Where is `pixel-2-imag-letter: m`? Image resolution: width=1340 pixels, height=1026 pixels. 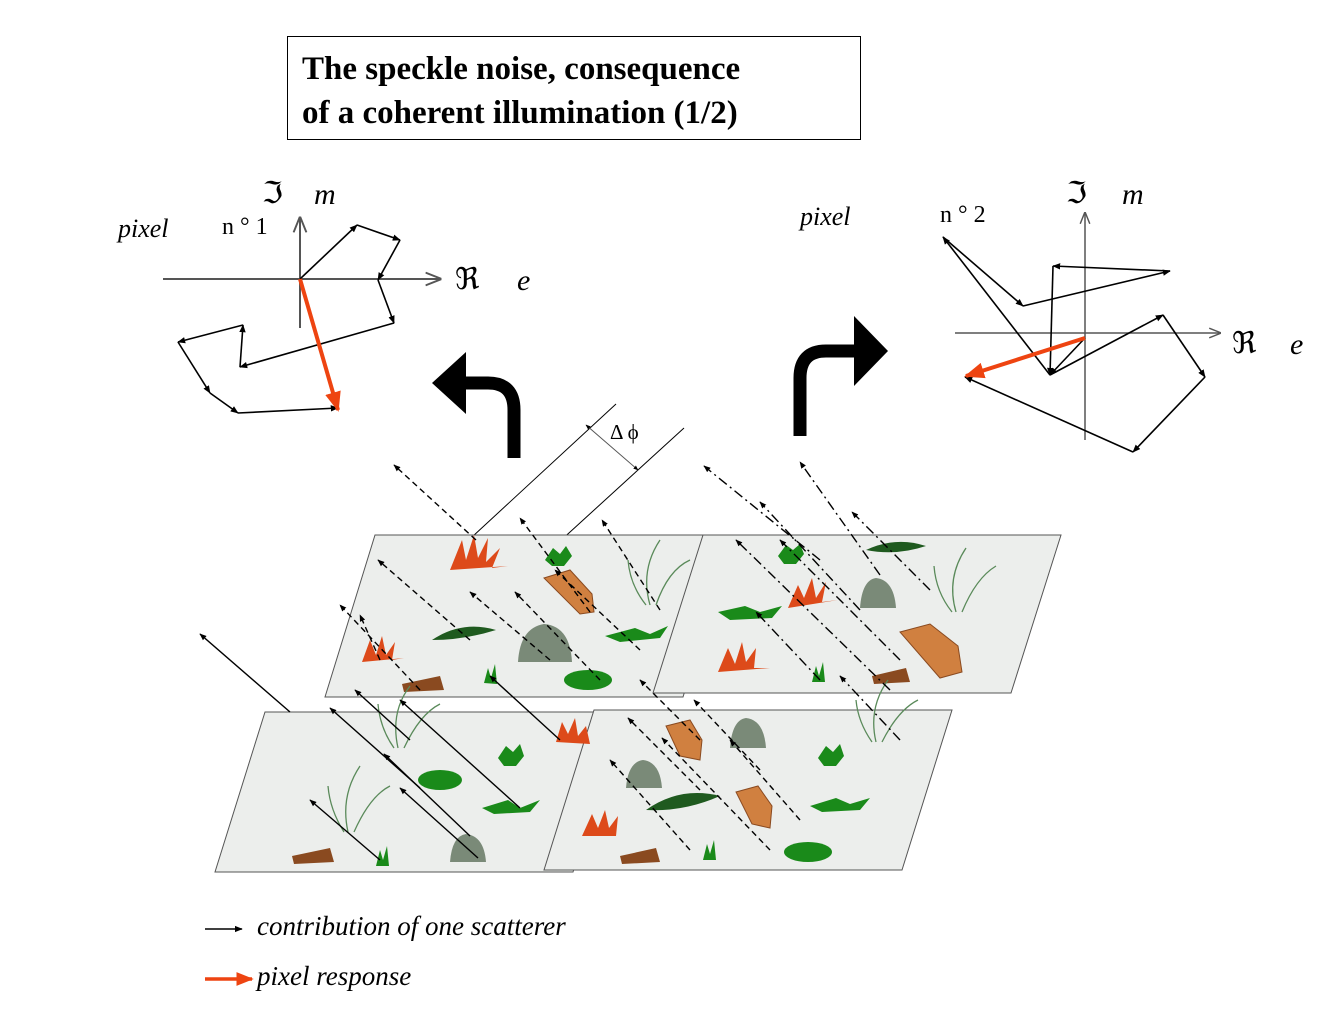
pixel-2-imag-letter: m is located at coordinates (1133, 194).